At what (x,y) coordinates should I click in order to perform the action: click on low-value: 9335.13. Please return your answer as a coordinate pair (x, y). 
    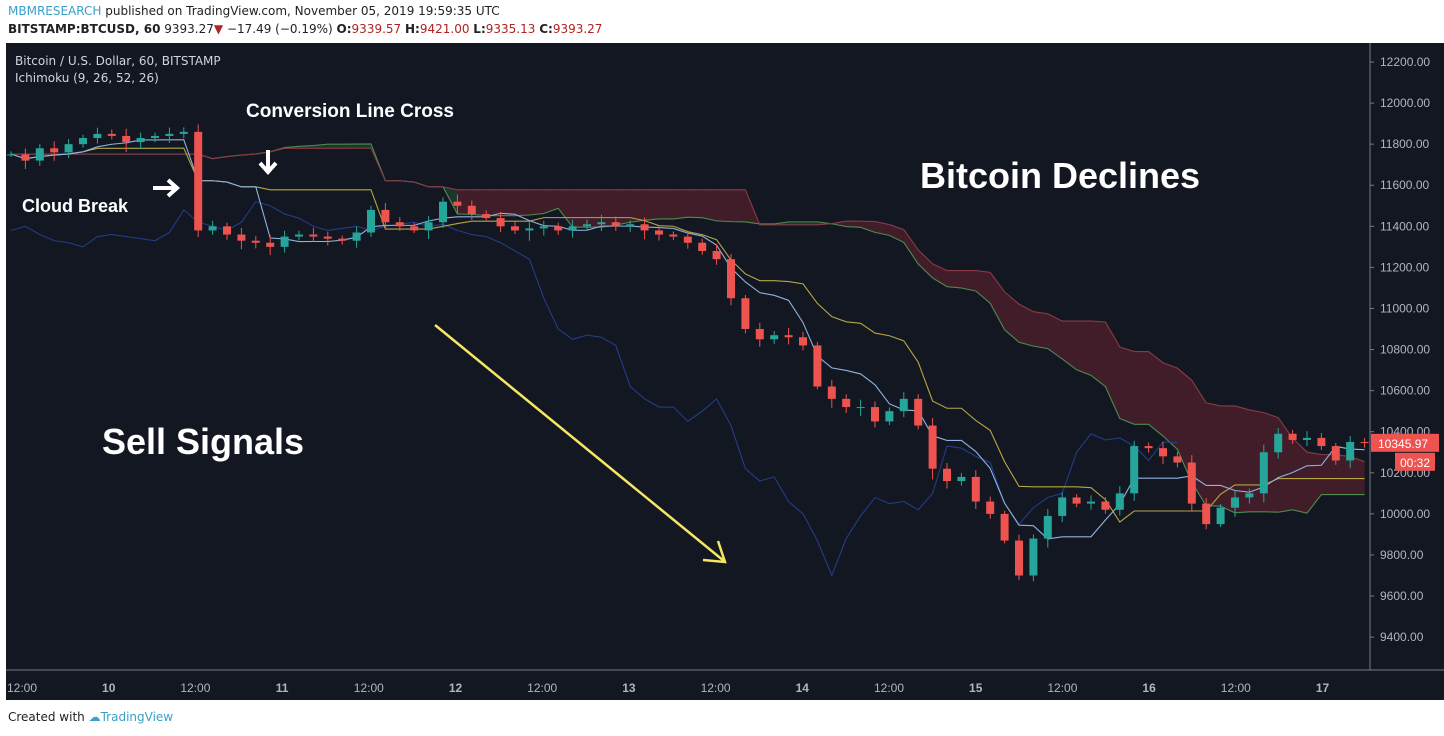
    Looking at the image, I should click on (510, 29).